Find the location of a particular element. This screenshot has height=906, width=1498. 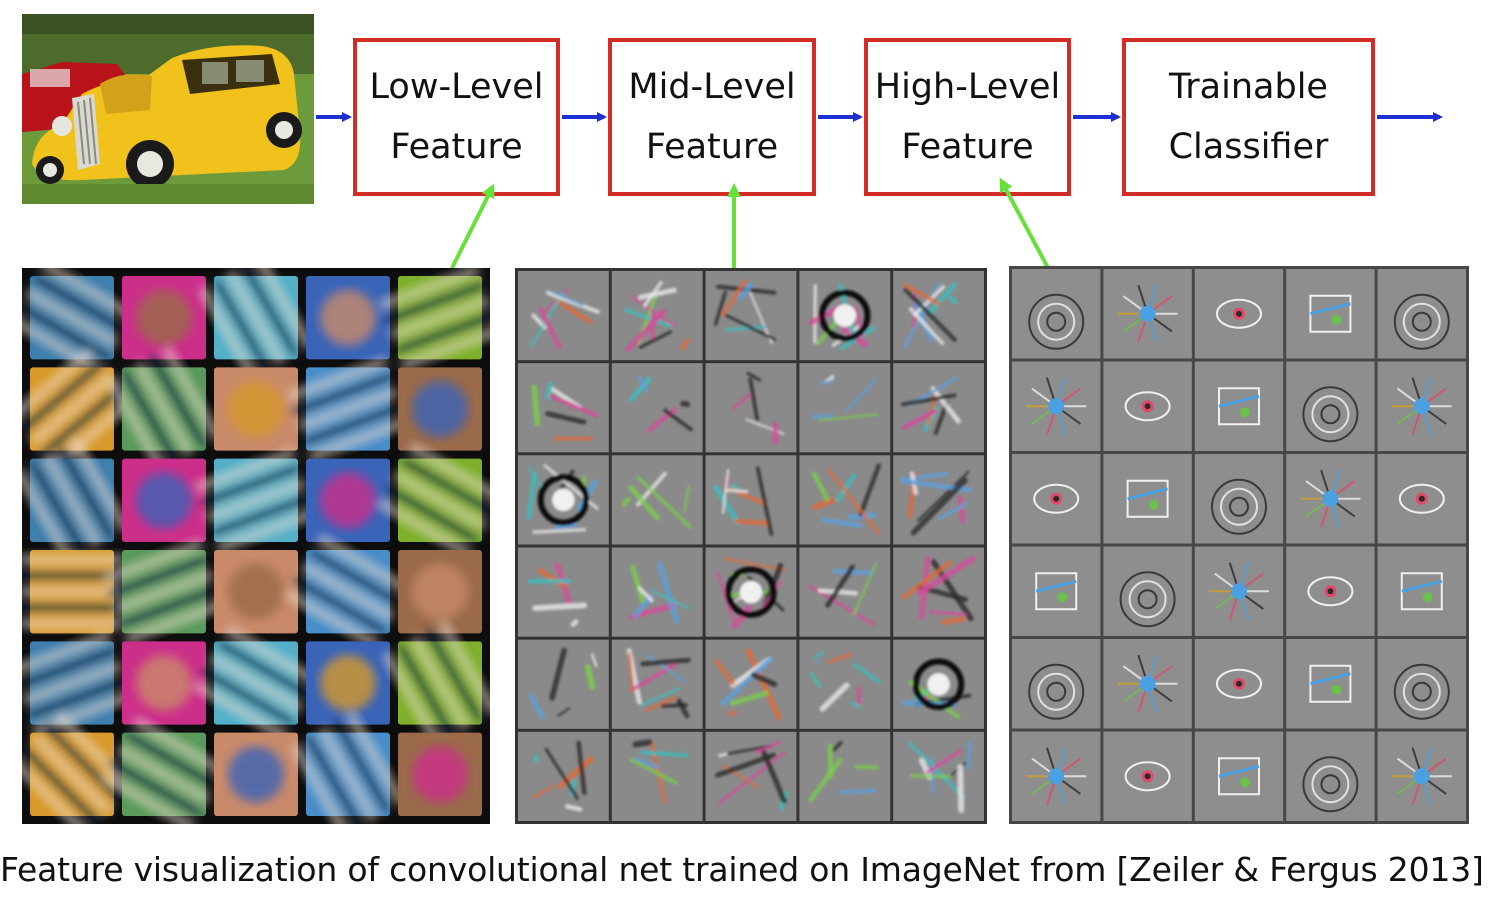

link-arrow-high is located at coordinates (1024, 223).